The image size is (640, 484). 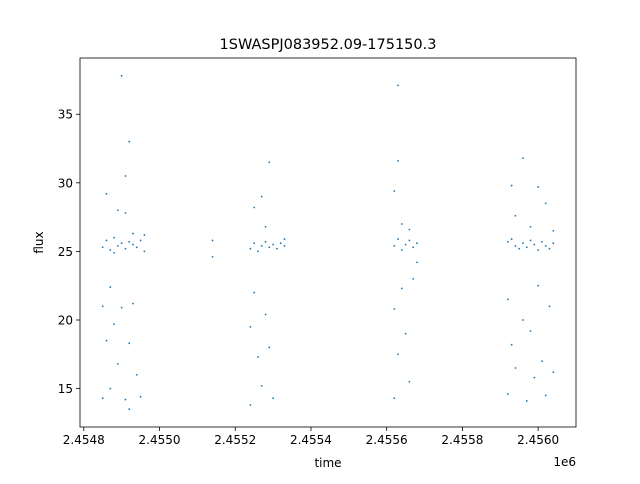 What do you see at coordinates (65, 252) in the screenshot?
I see `y-tick-label: 25` at bounding box center [65, 252].